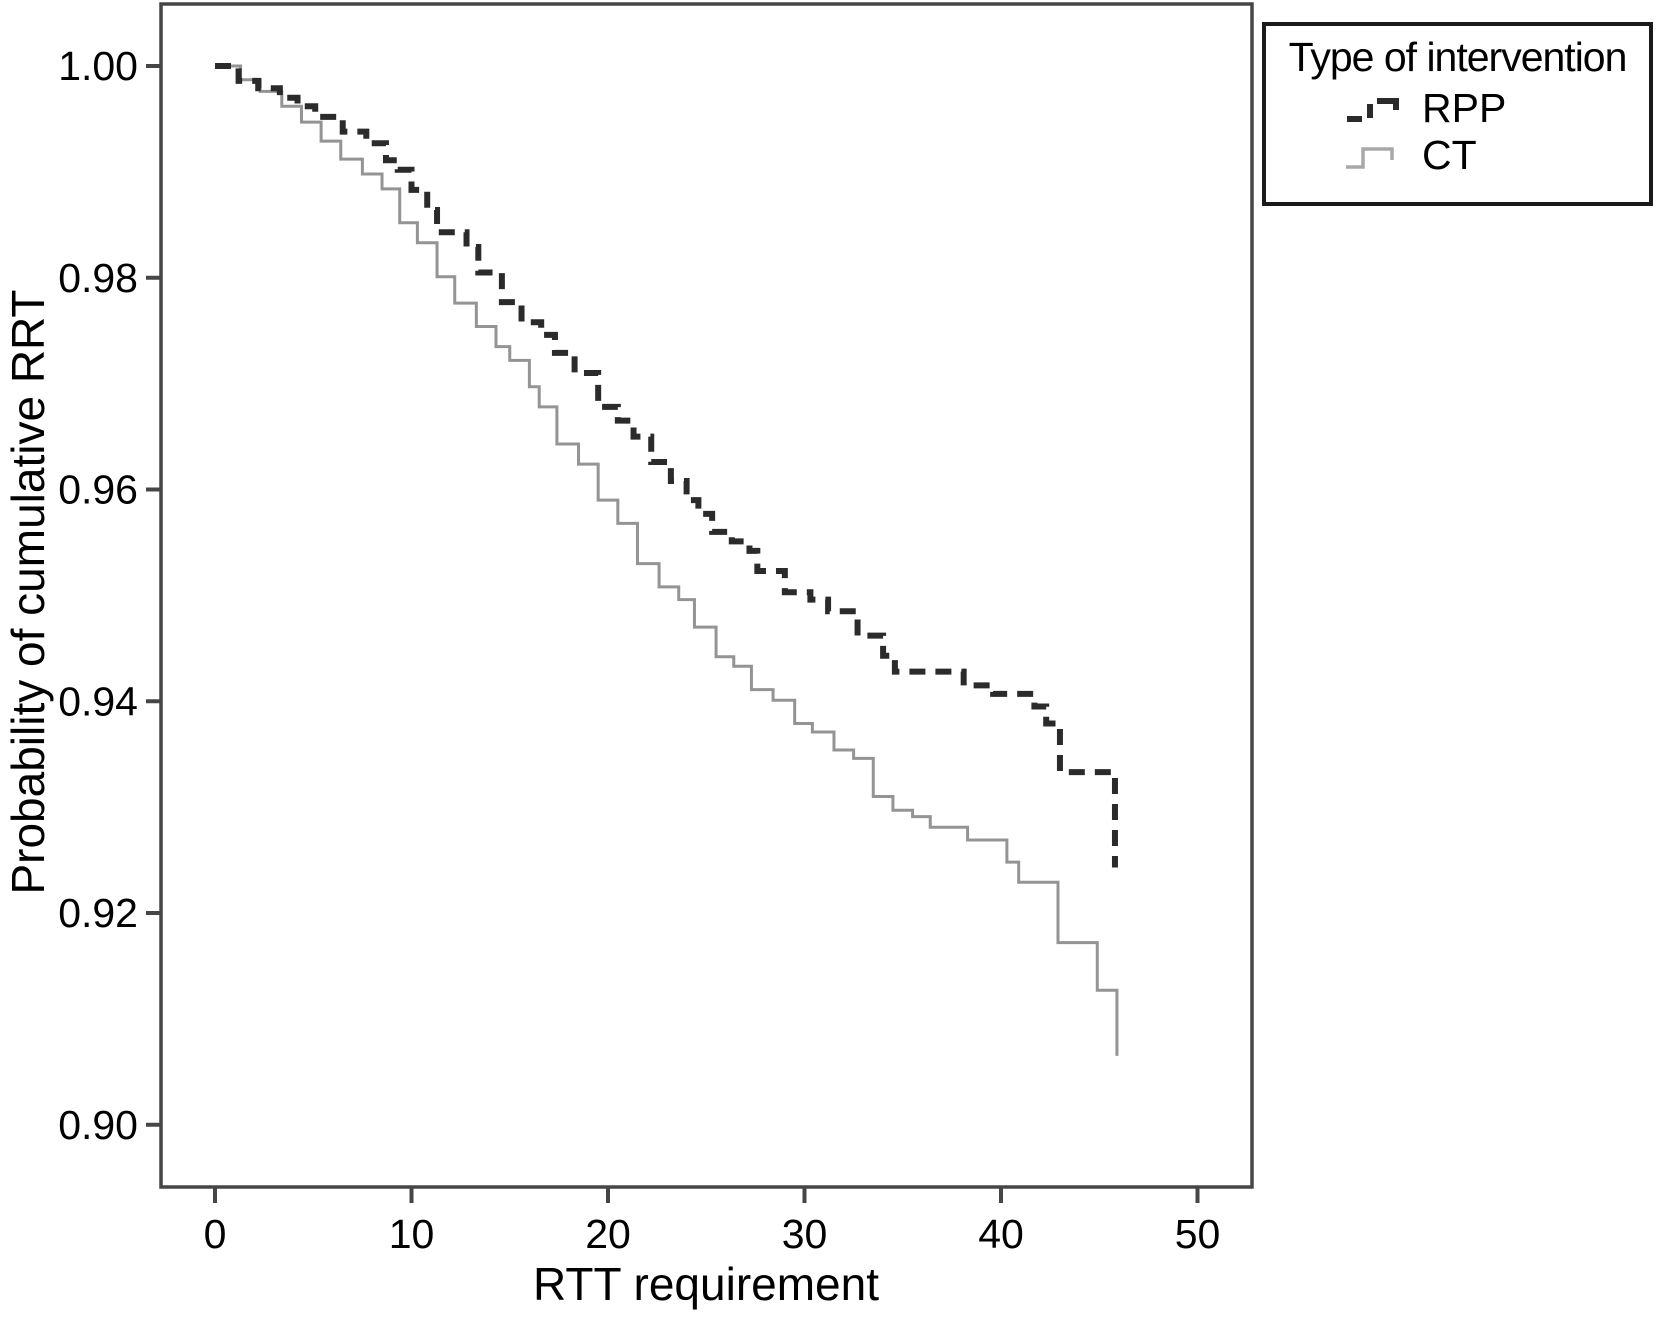 This screenshot has height=1322, width=1657. Describe the element at coordinates (1370, 157) in the screenshot. I see `ct-solid-step-line-icon` at that location.